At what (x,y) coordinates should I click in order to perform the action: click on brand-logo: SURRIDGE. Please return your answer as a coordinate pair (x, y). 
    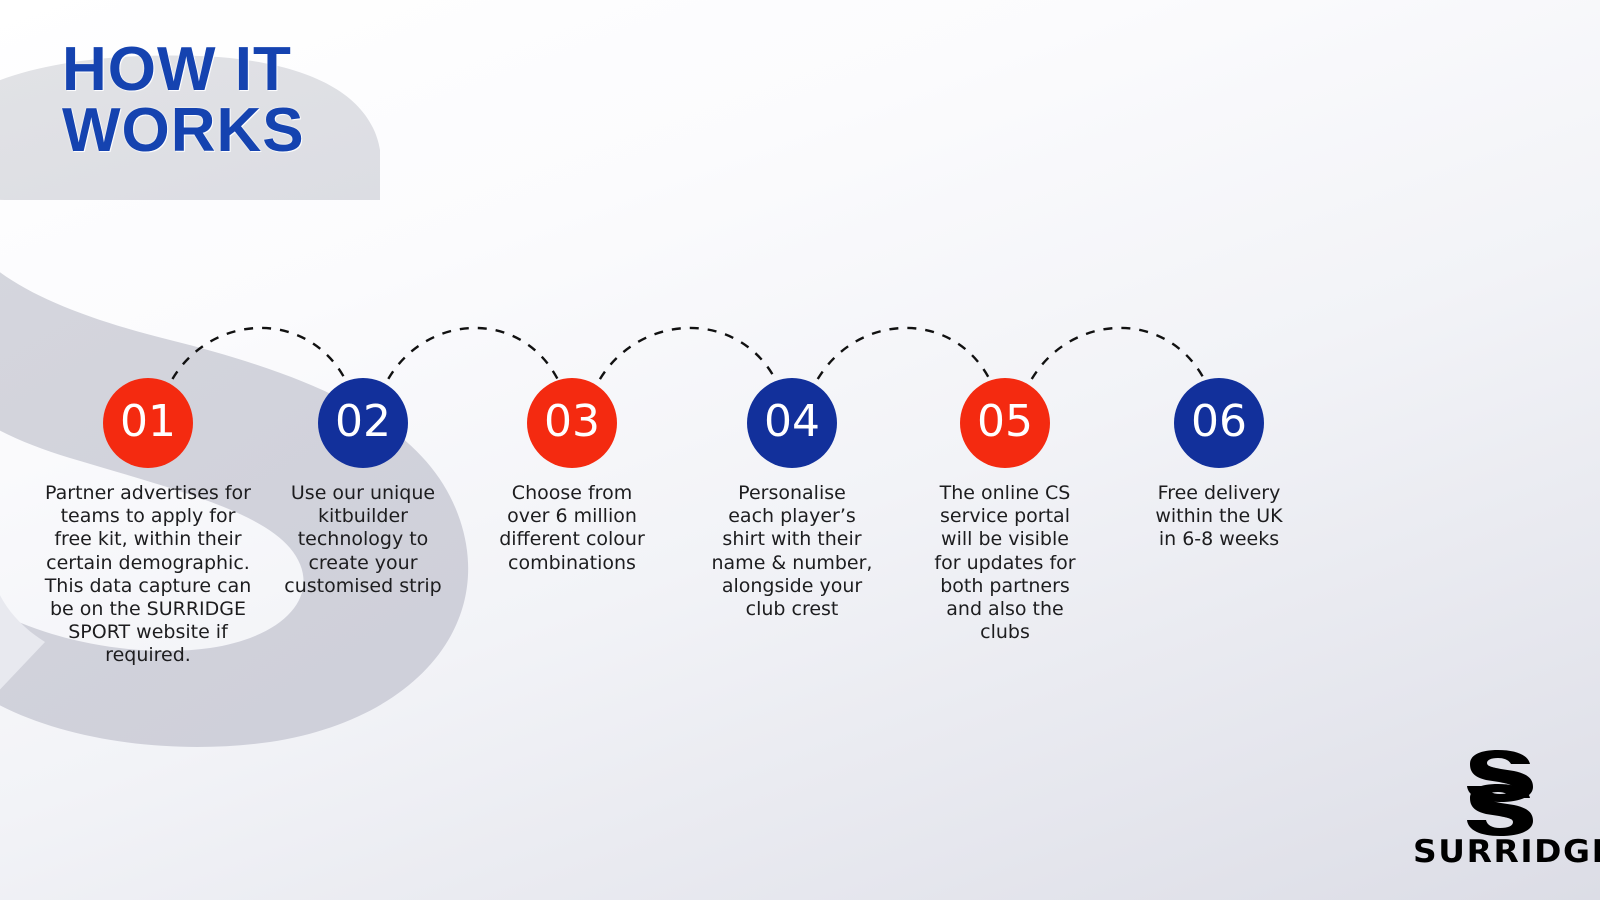
    Looking at the image, I should click on (1506, 810).